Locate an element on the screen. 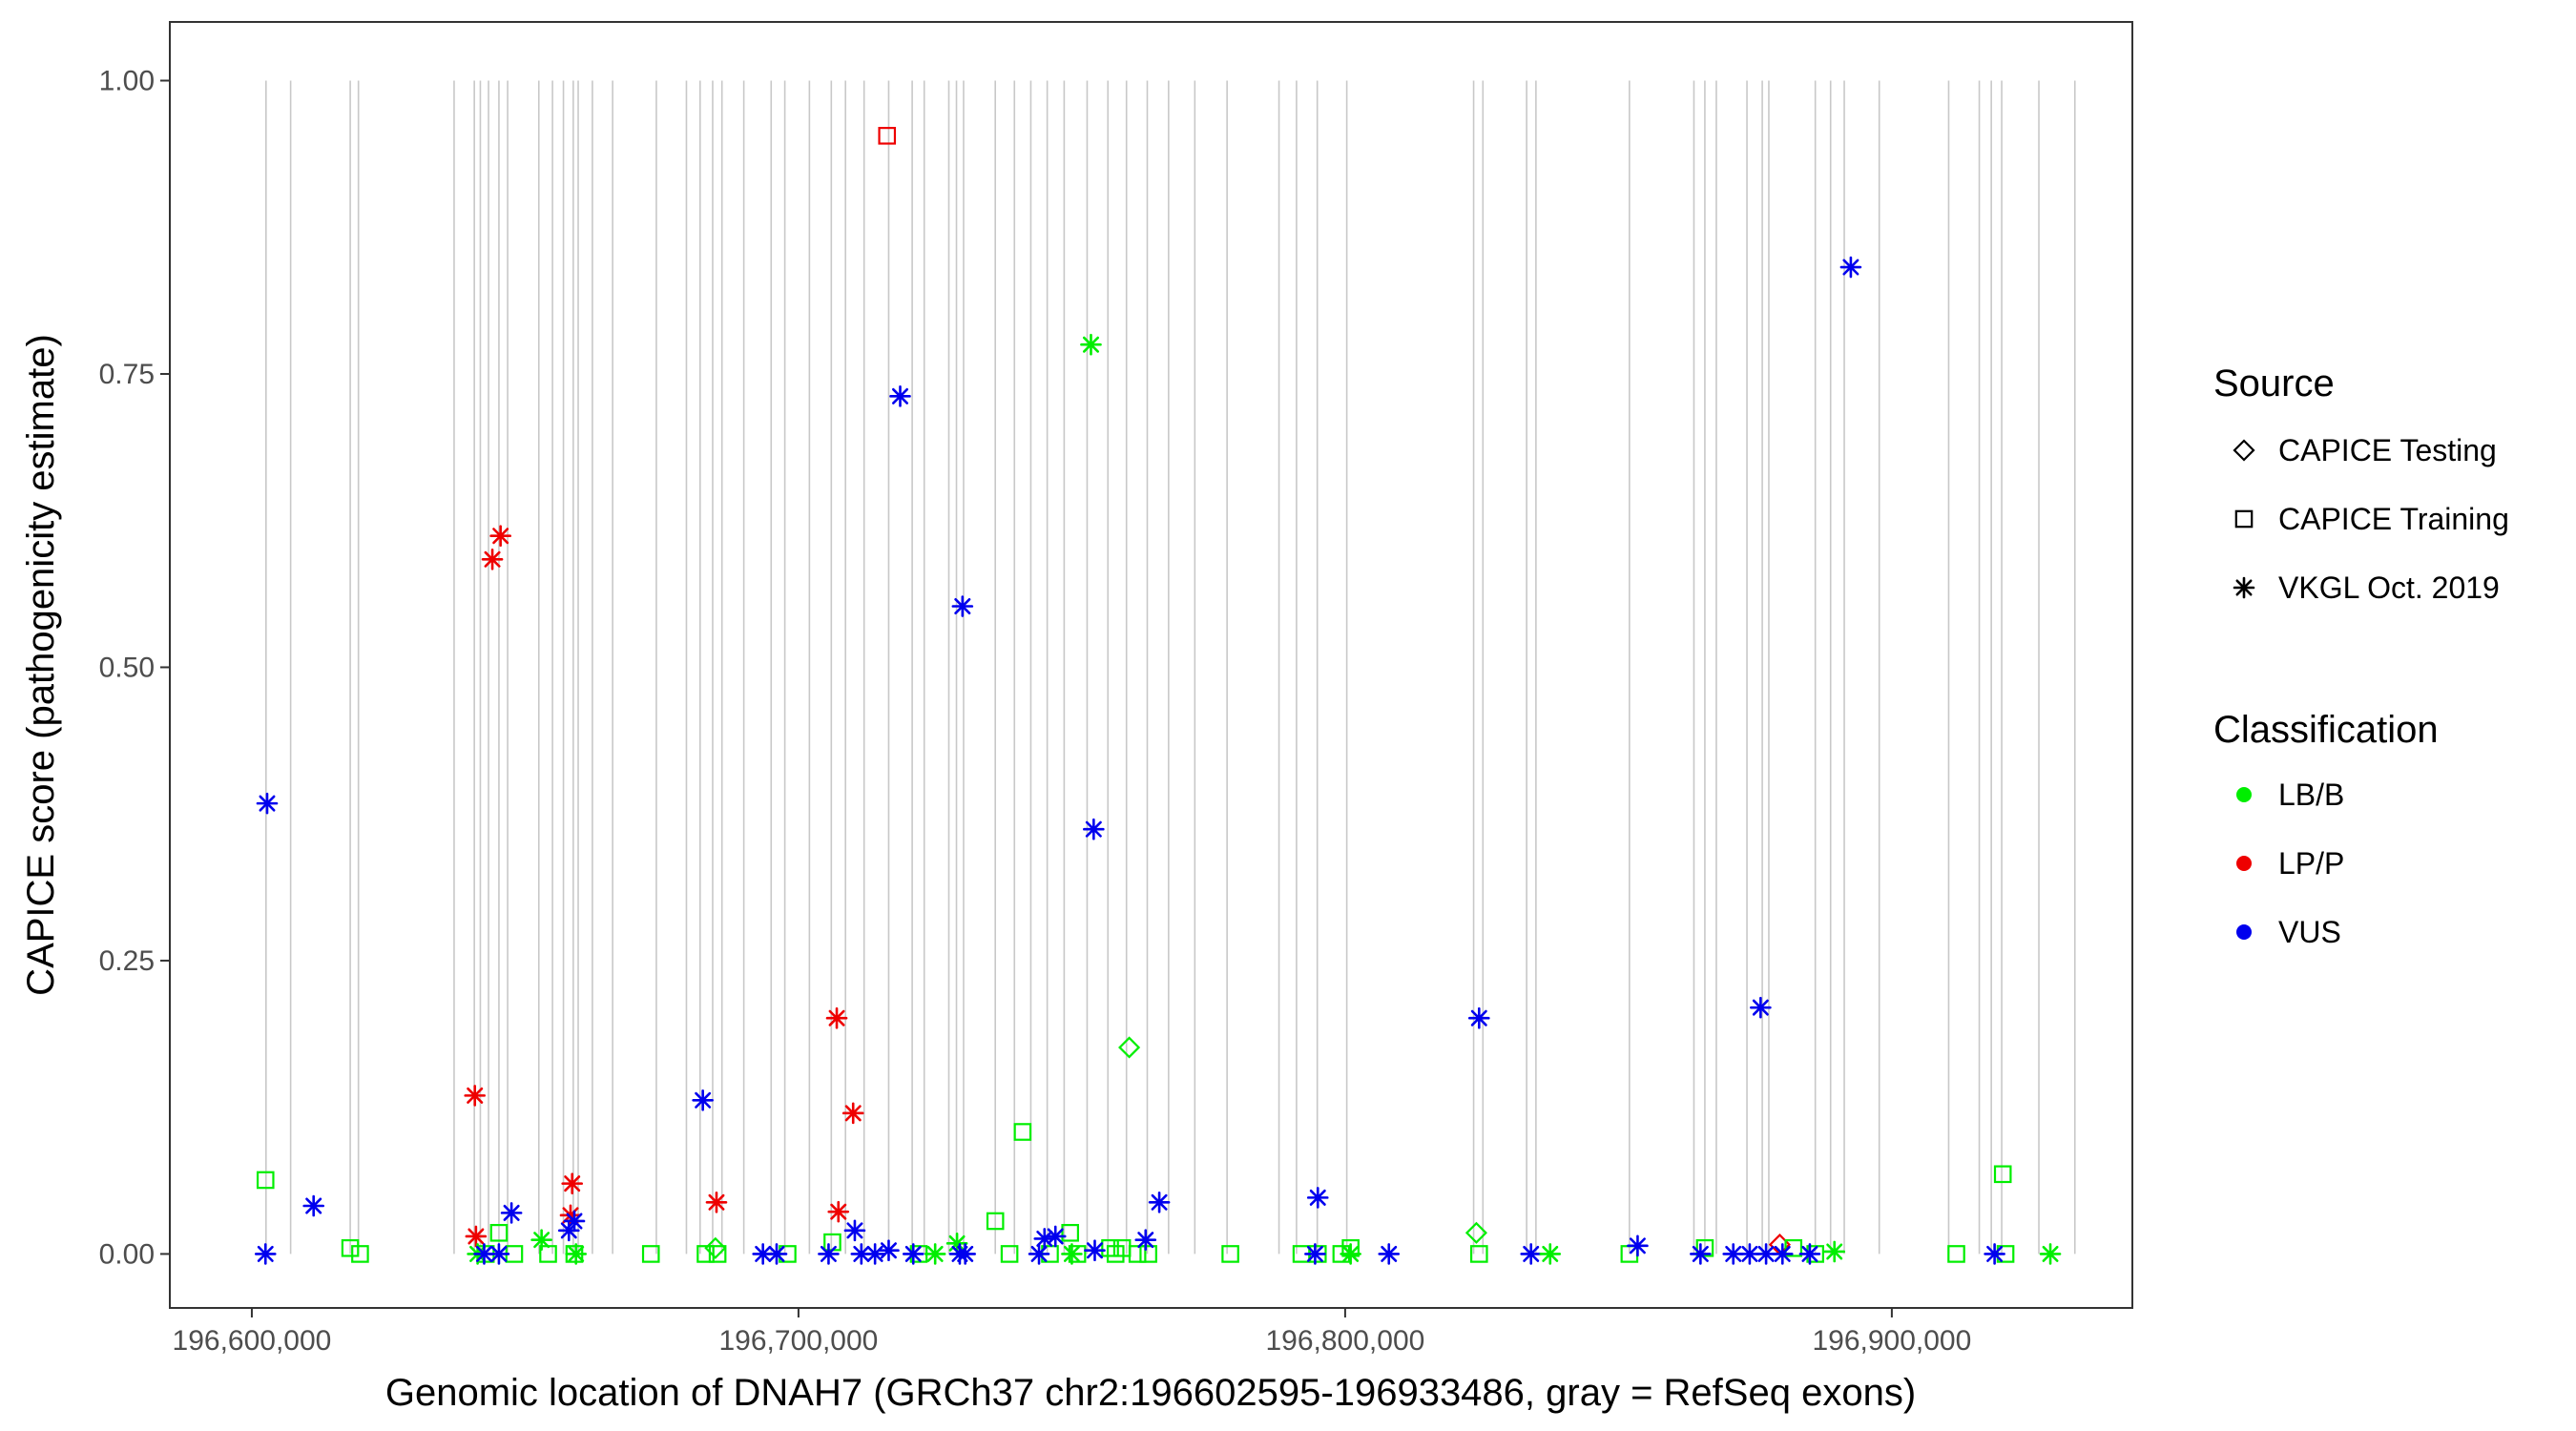  legend-class-label: VUS is located at coordinates (2309, 932).